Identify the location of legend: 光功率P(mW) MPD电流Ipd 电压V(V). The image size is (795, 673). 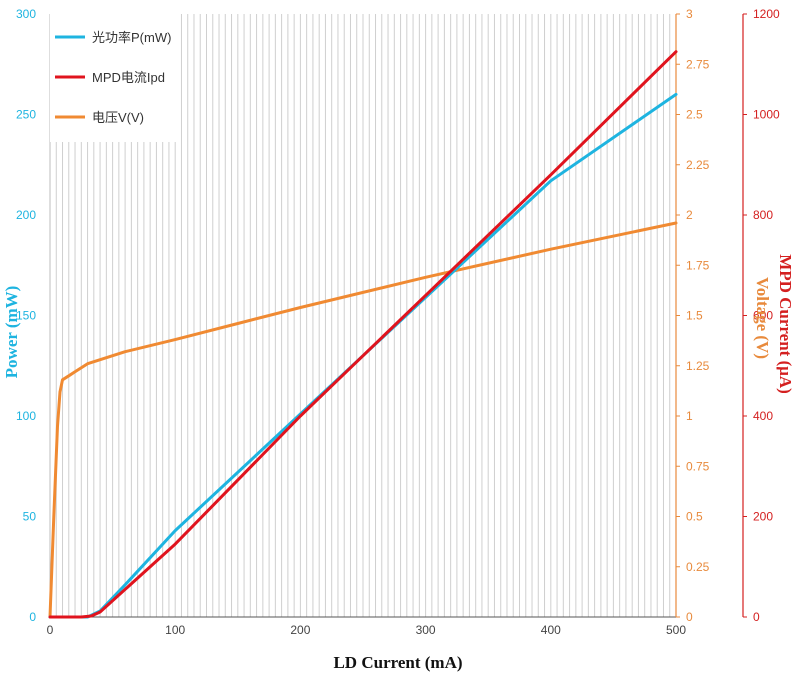
(115, 78).